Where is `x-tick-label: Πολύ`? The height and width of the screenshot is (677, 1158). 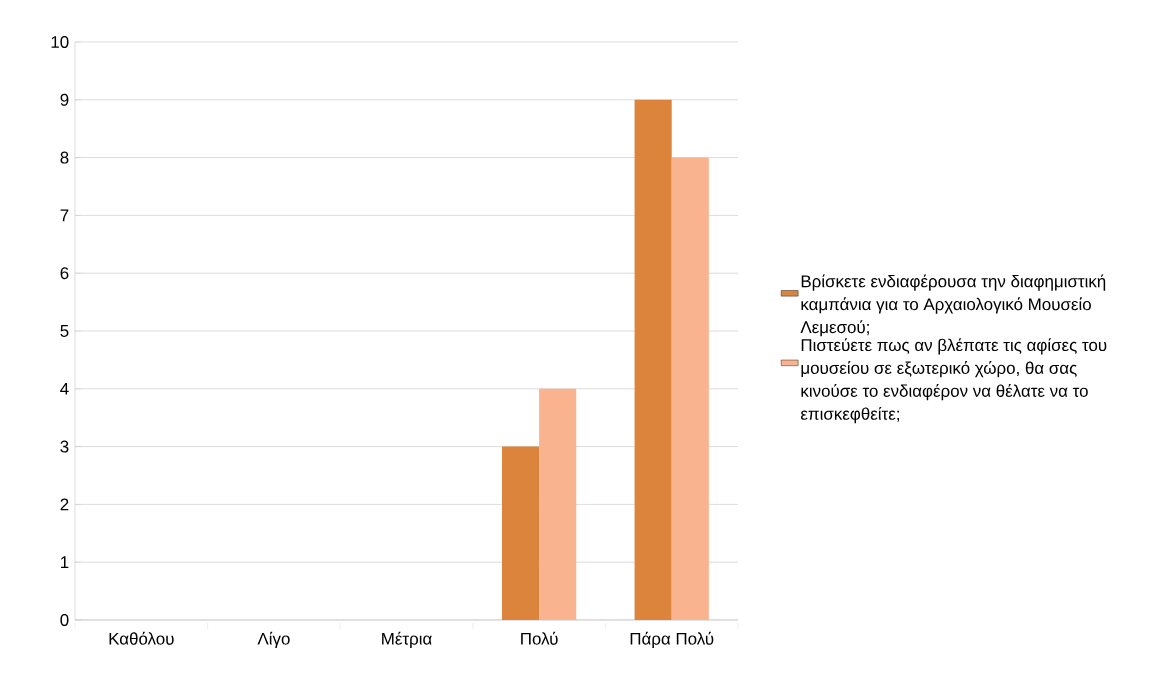
x-tick-label: Πολύ is located at coordinates (539, 638).